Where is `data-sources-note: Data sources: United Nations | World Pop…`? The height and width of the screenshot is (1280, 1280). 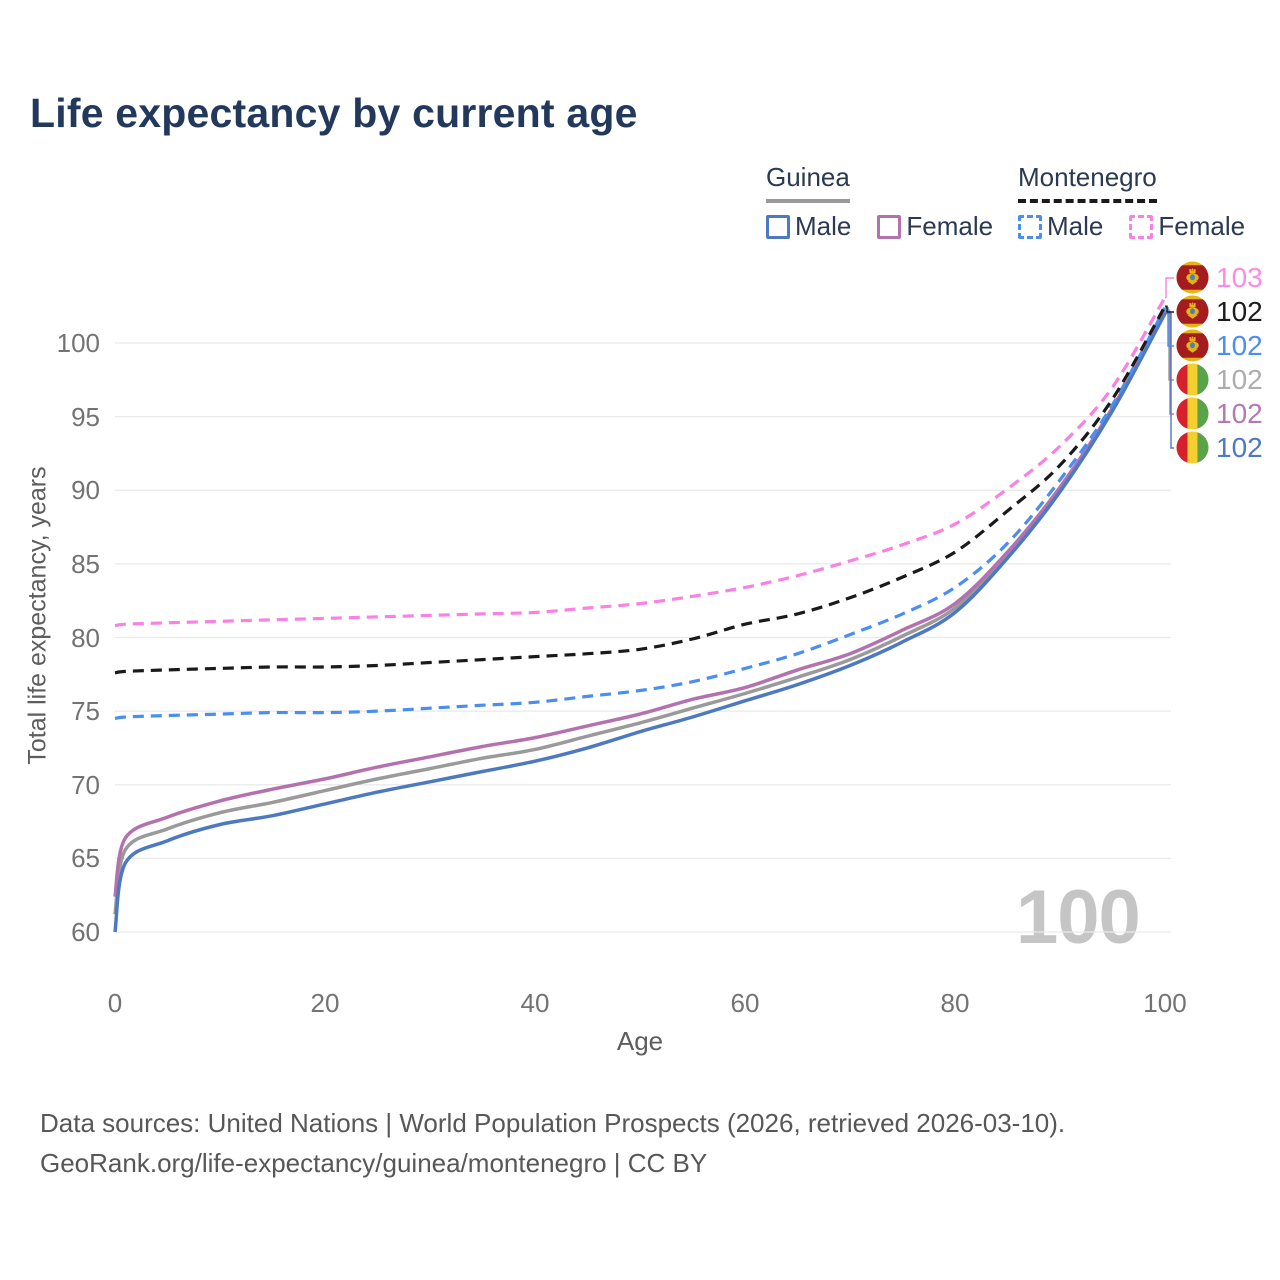 data-sources-note: Data sources: United Nations | World Pop… is located at coordinates (553, 1123).